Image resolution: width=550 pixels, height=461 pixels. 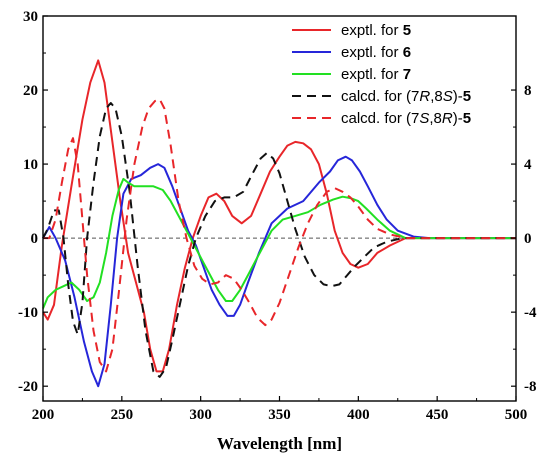 What do you see at coordinates (516, 415) in the screenshot?
I see `x-tick-label: 500` at bounding box center [516, 415].